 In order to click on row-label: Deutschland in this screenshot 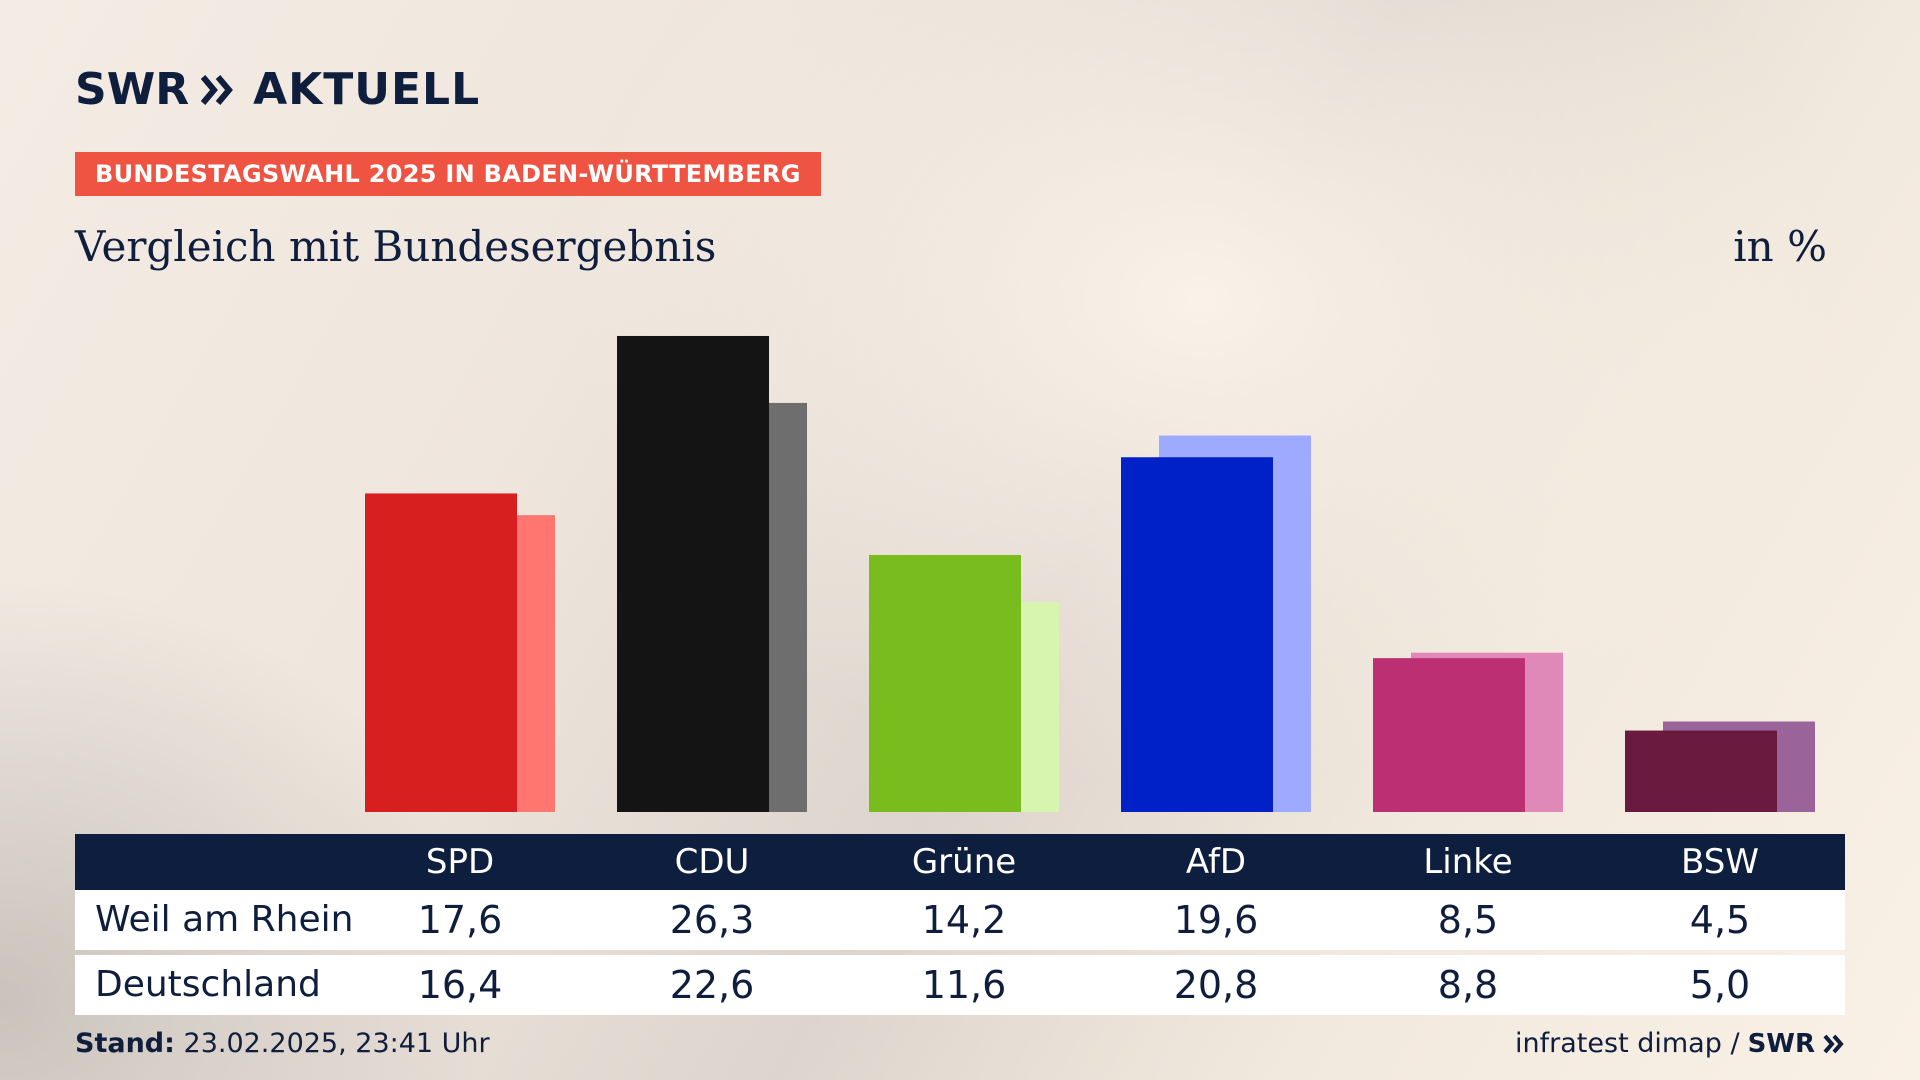, I will do `click(208, 984)`.